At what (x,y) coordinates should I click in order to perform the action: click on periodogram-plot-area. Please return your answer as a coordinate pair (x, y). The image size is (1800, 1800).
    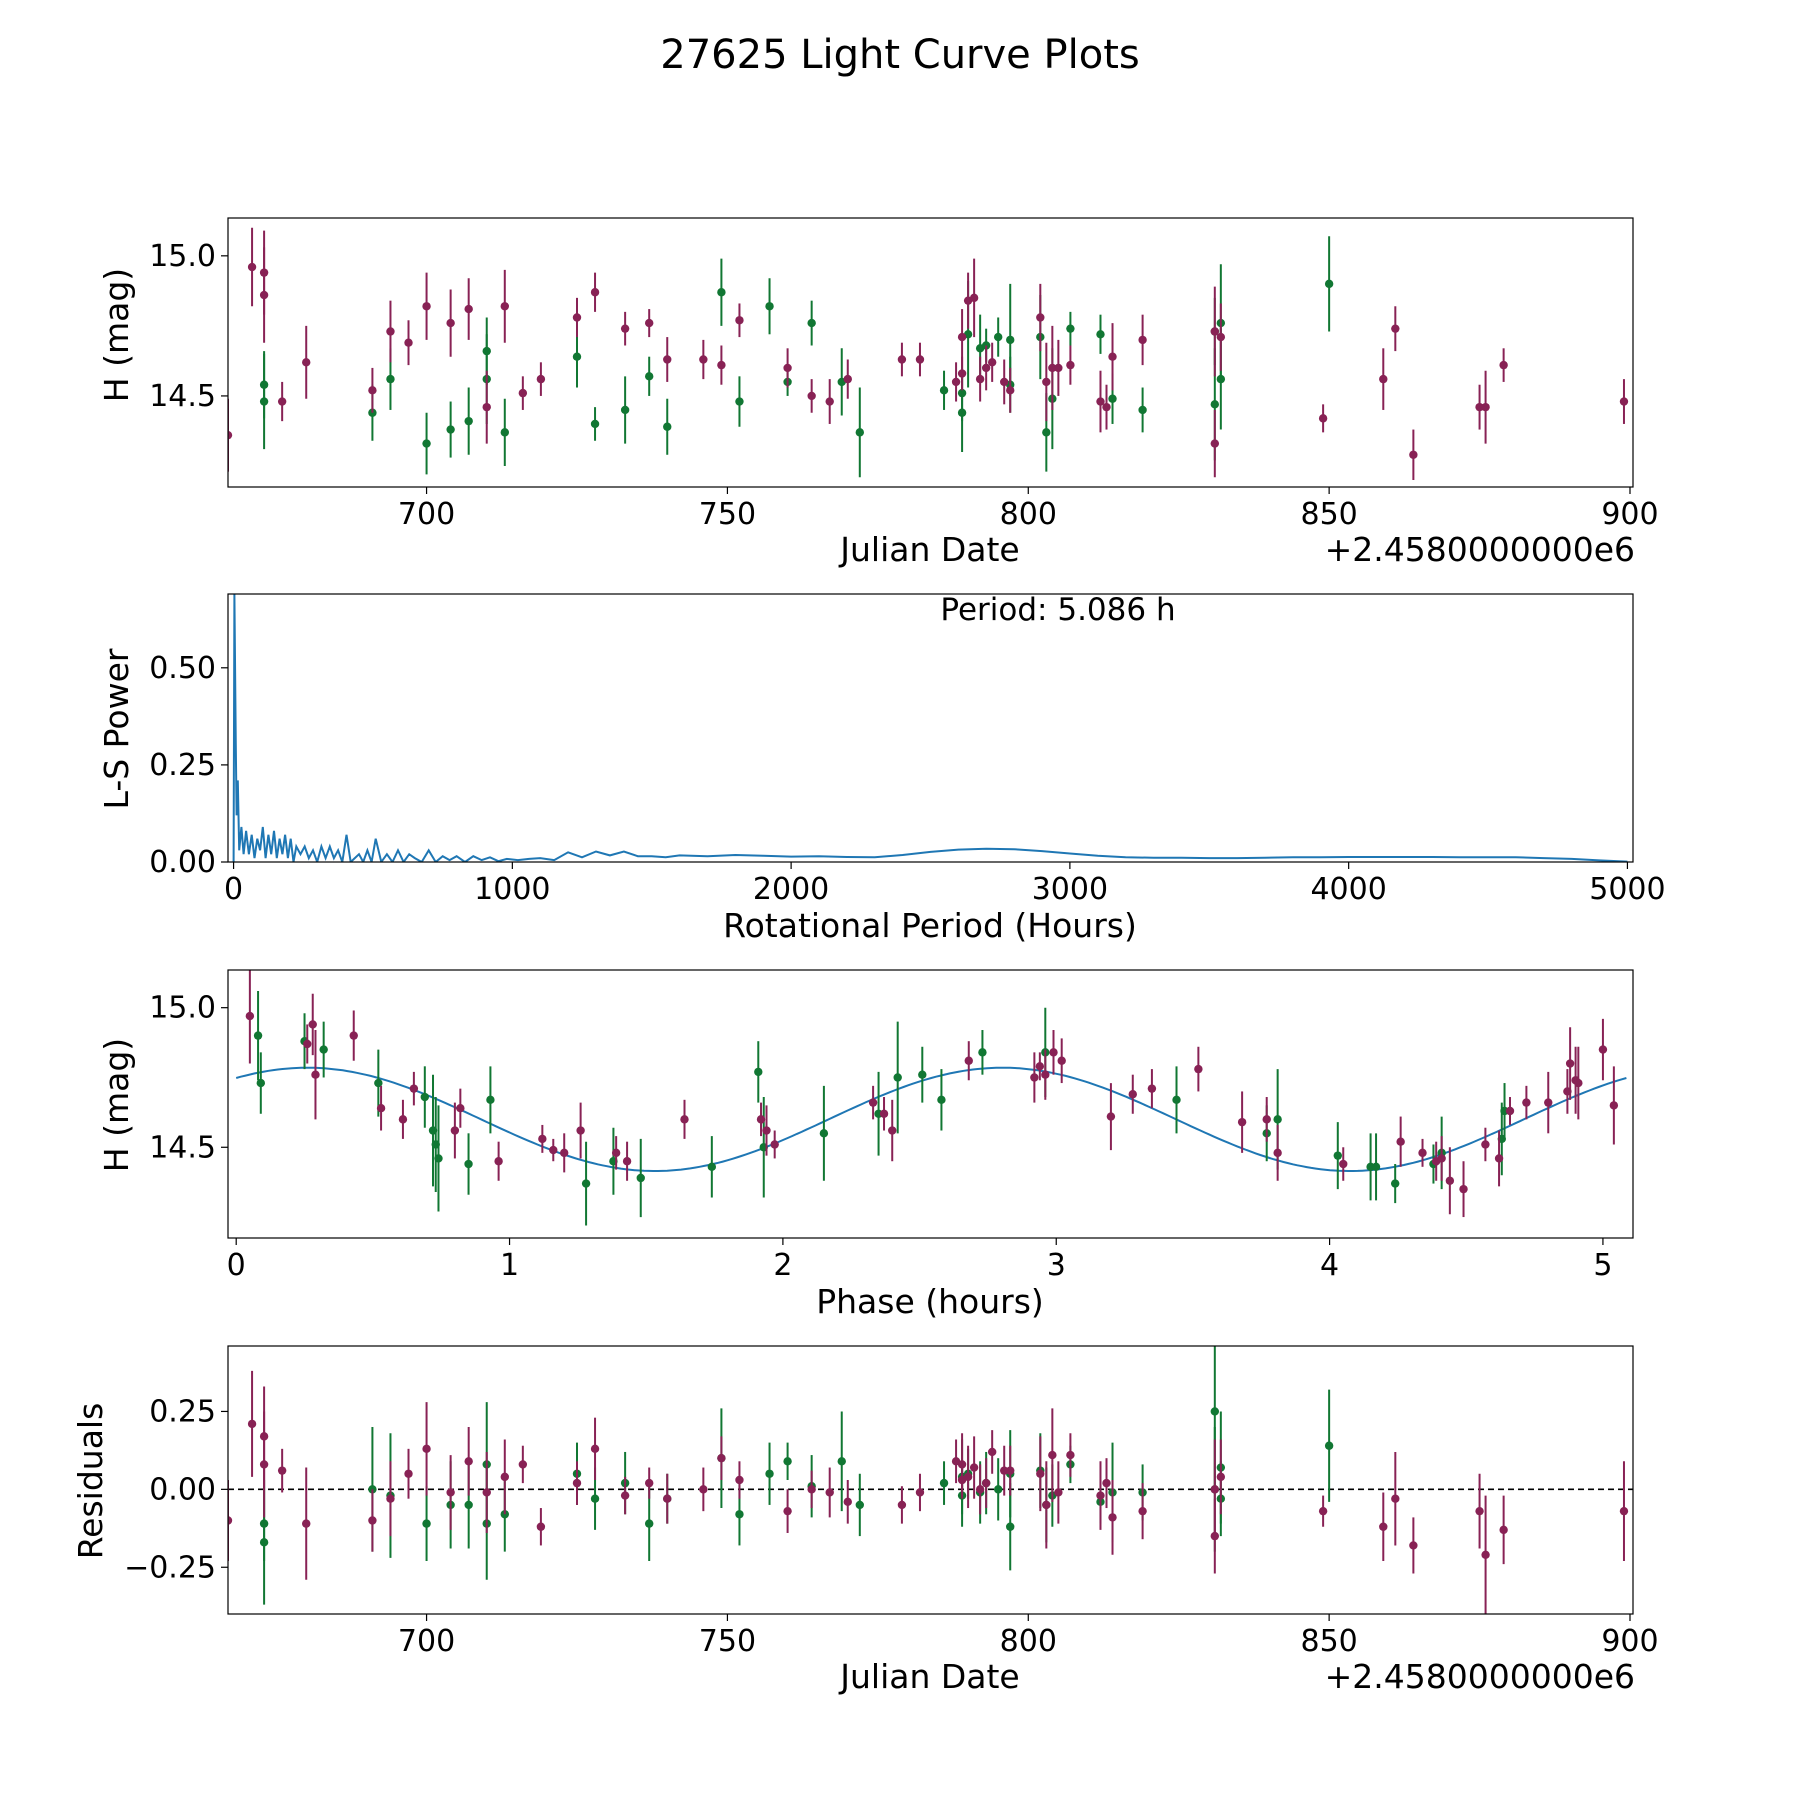
    Looking at the image, I should click on (930, 728).